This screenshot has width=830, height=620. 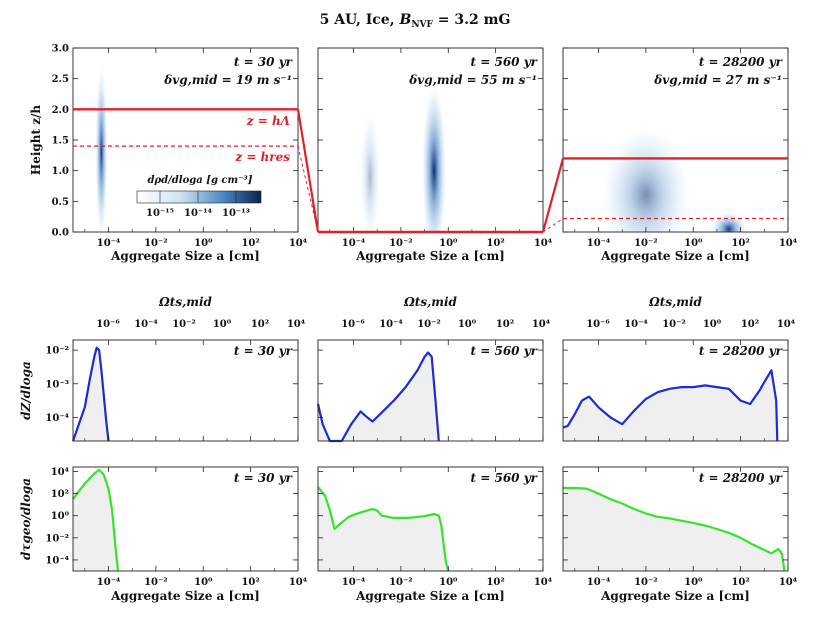 I want to click on velocity-label: δvg,mid = 27 m s⁻¹, so click(x=717, y=80).